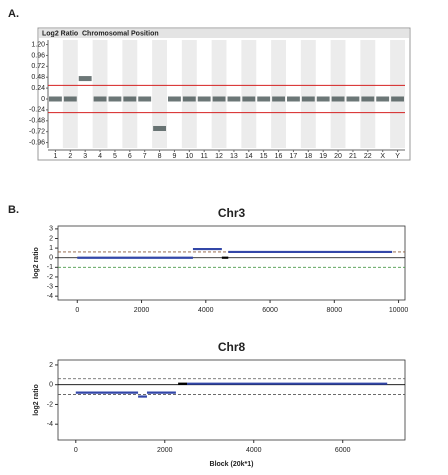 The height and width of the screenshot is (475, 448). I want to click on x-tick-label: X, so click(382, 156).